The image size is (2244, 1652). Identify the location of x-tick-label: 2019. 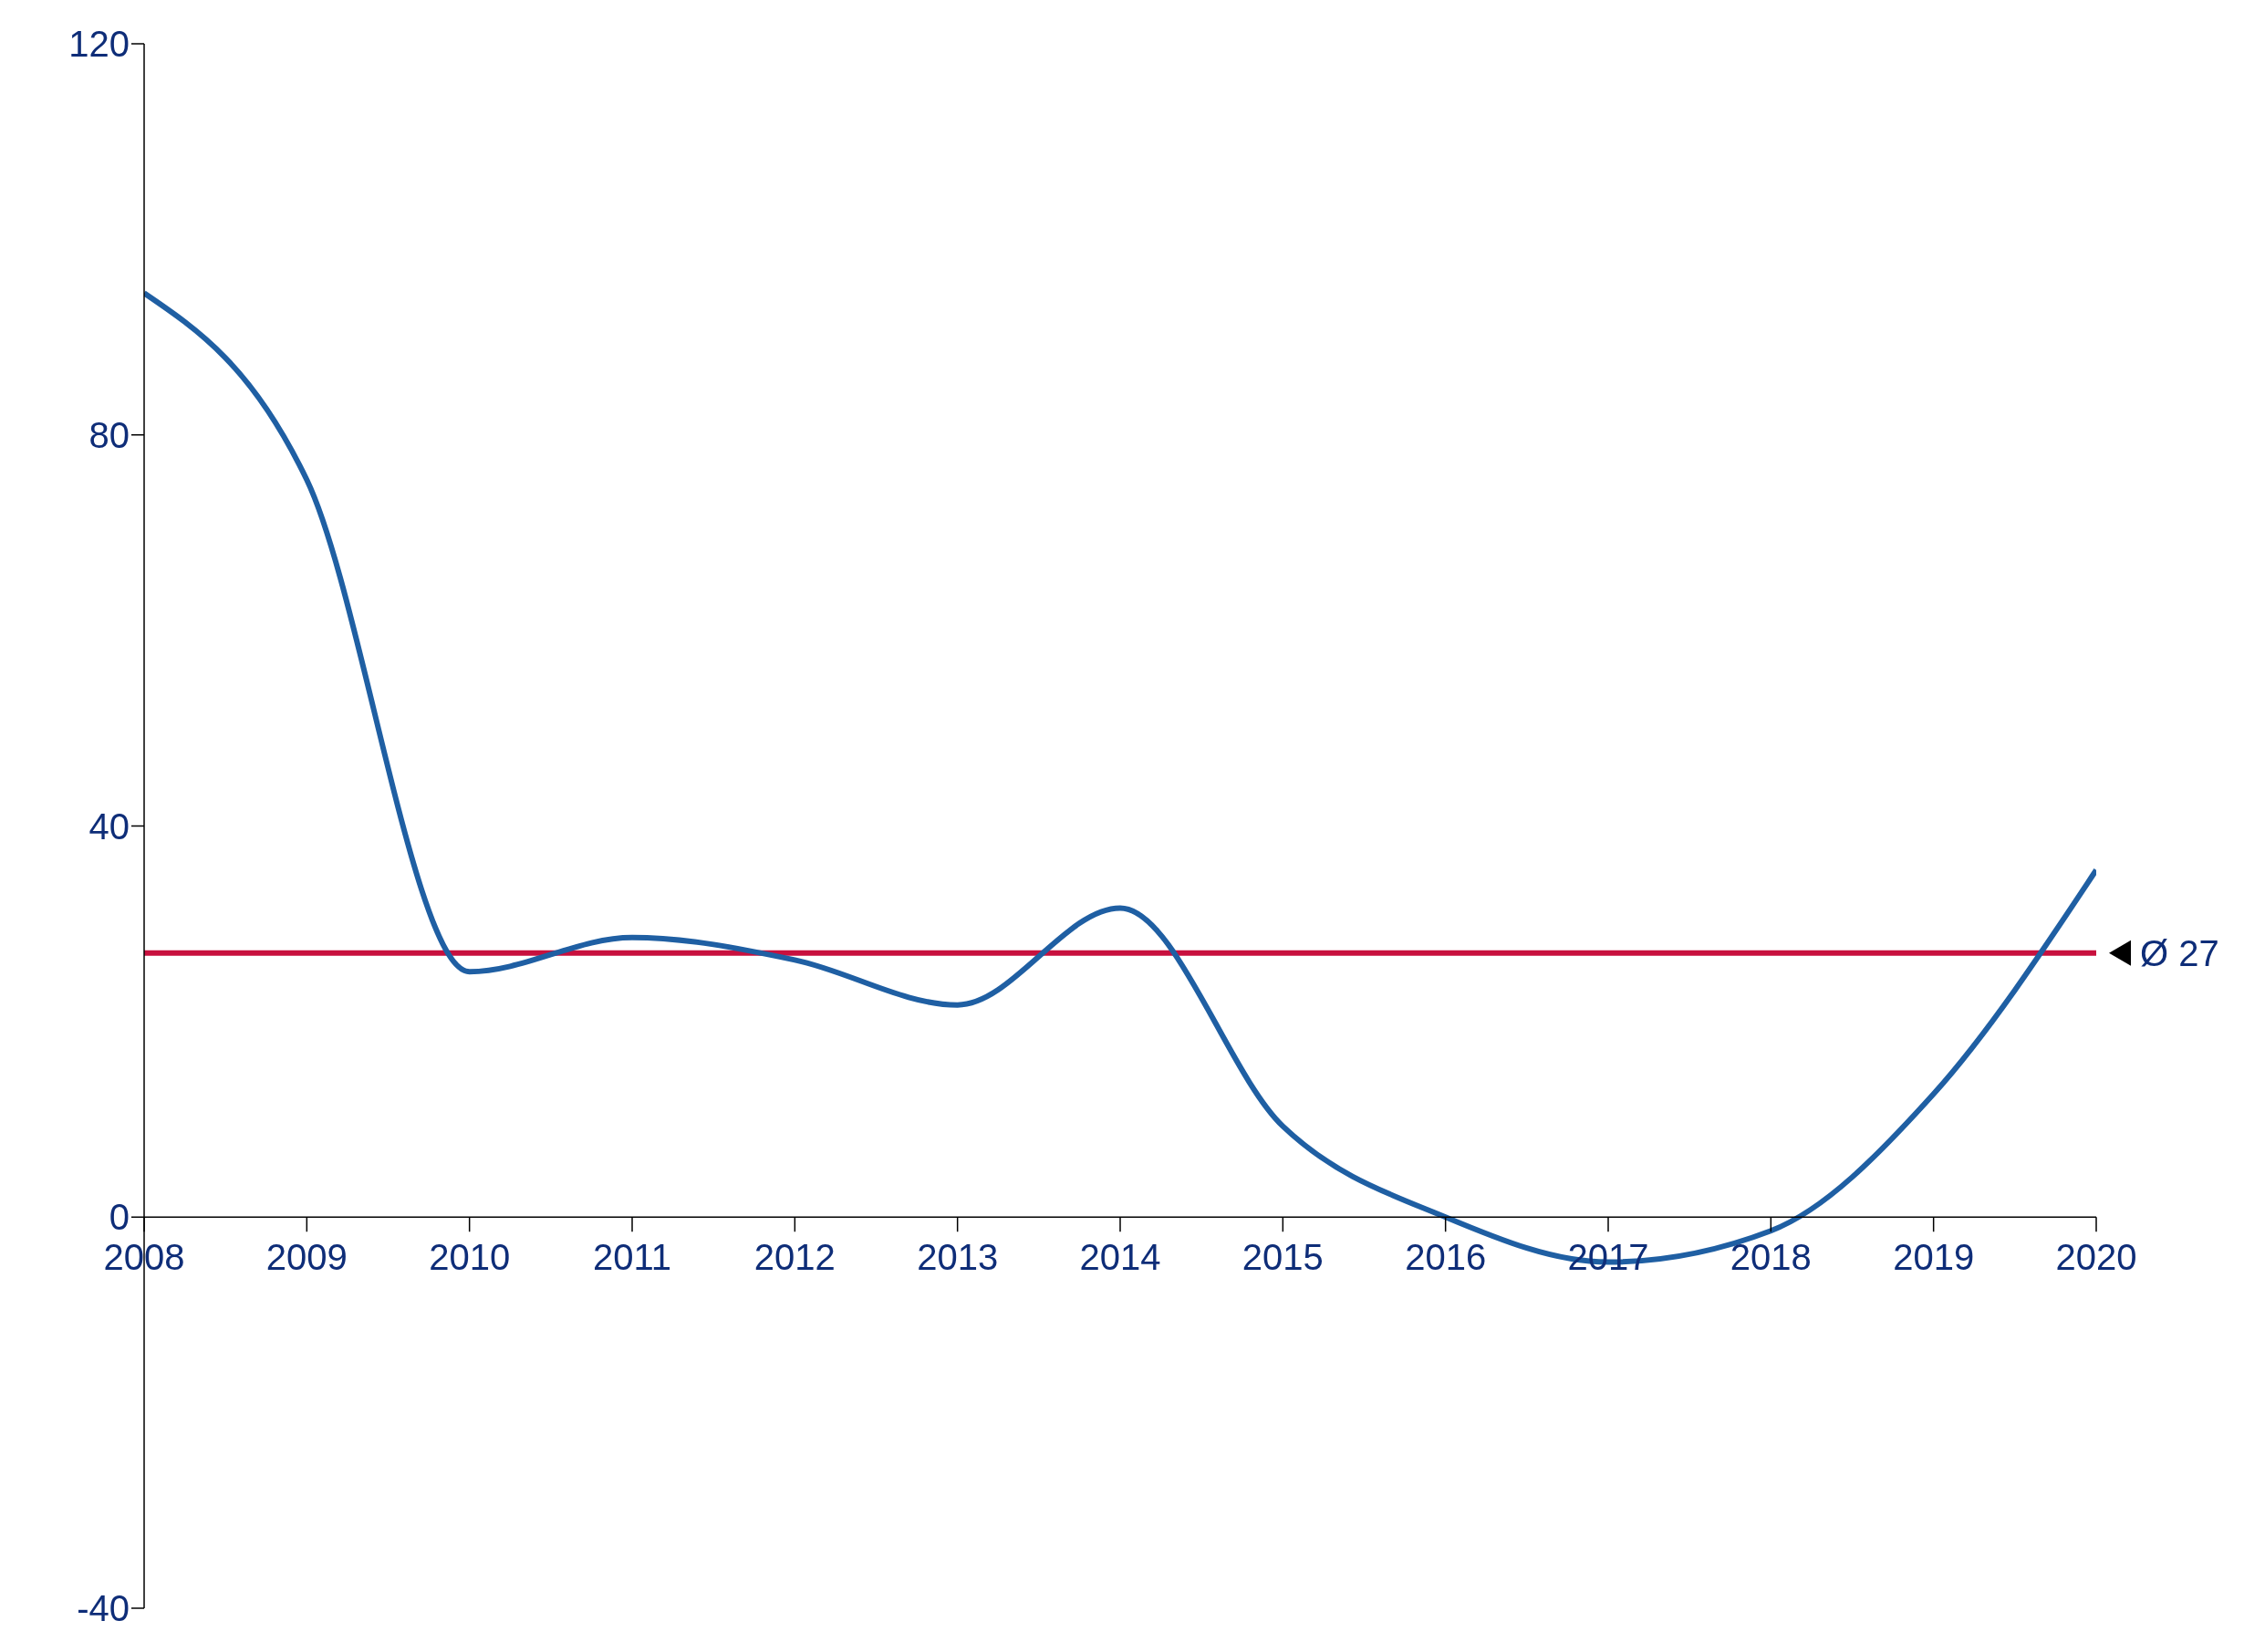
(1934, 1257).